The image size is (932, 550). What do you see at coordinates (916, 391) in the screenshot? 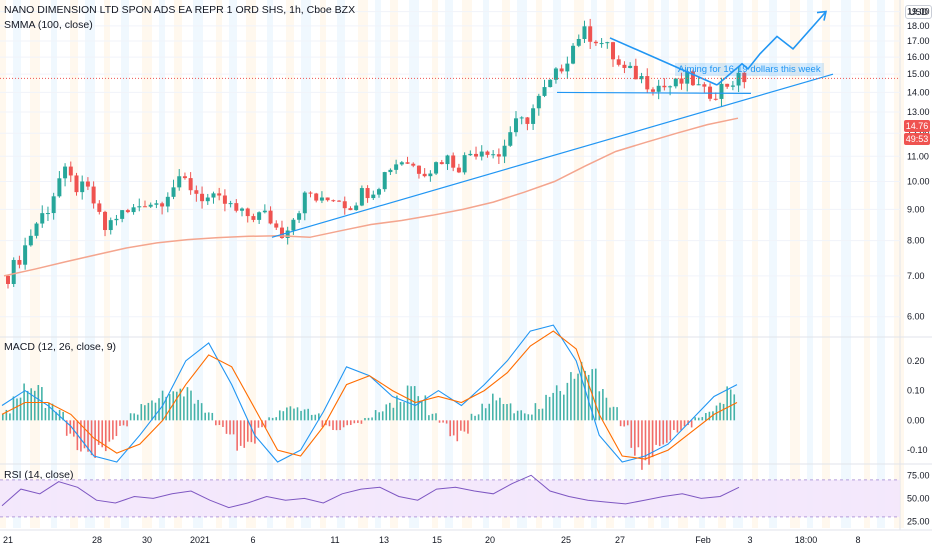
I see `macd-tick-label: 0.10` at bounding box center [916, 391].